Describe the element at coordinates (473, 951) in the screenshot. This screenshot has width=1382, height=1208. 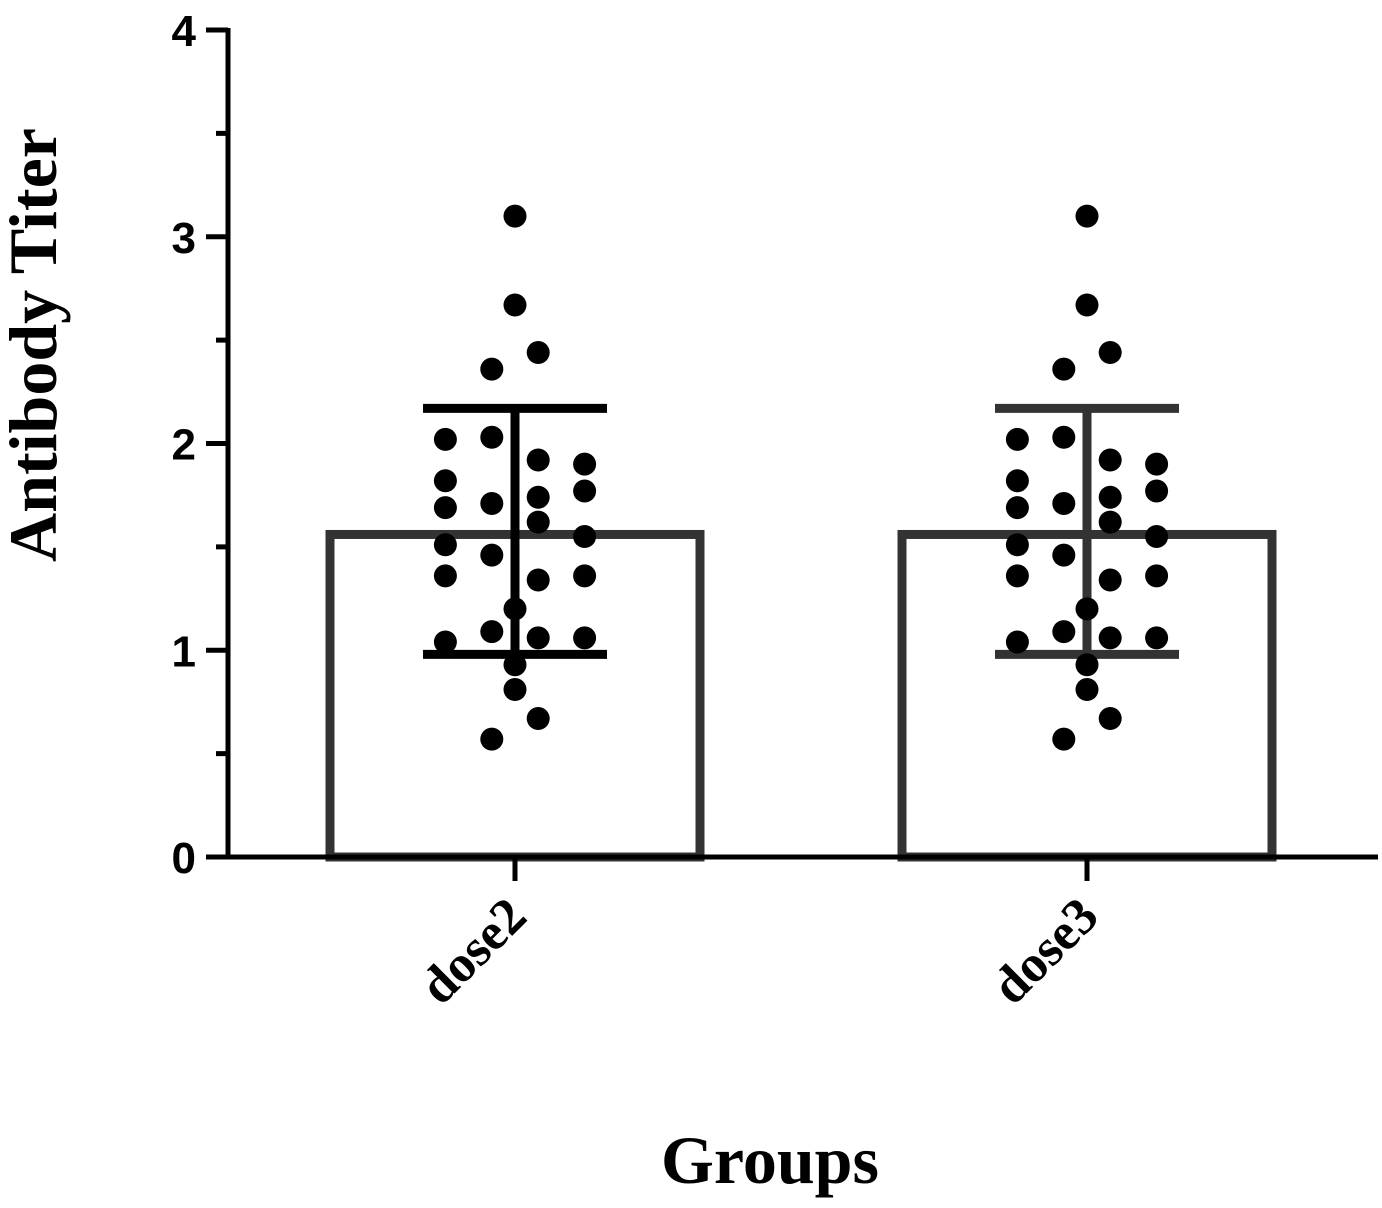
I see `x-tick-label-dose2: dose2` at that location.